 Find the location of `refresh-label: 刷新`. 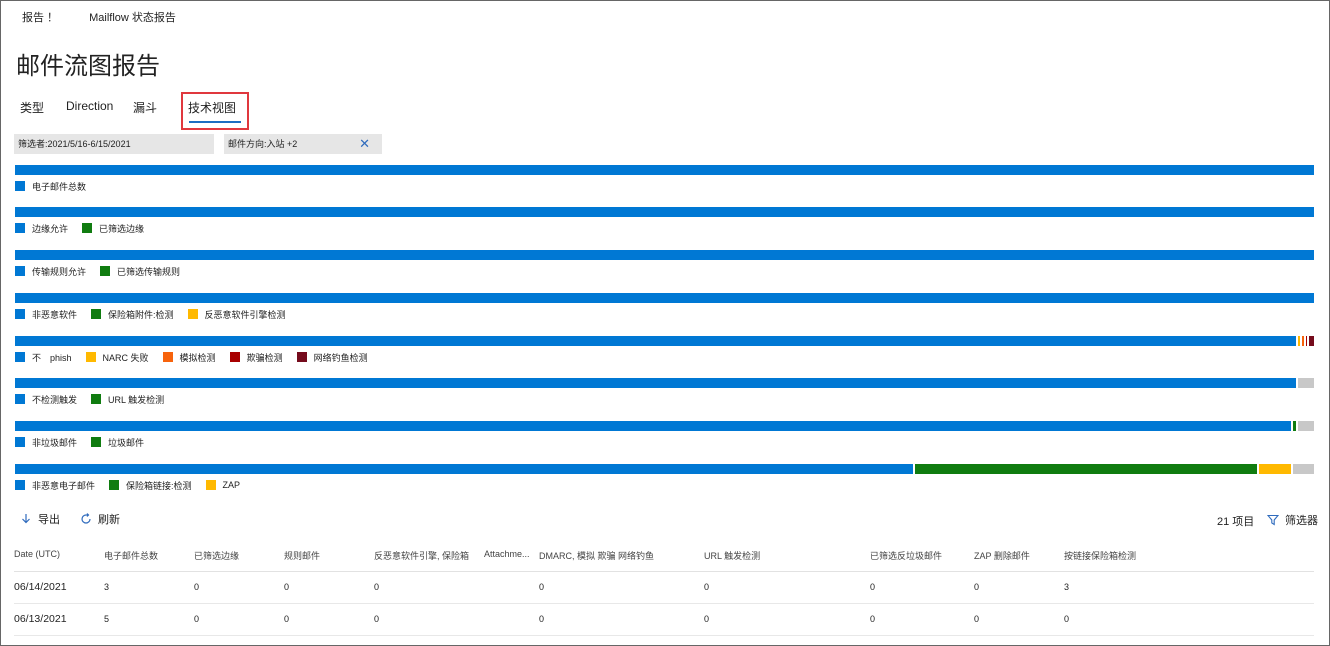

refresh-label: 刷新 is located at coordinates (109, 520).